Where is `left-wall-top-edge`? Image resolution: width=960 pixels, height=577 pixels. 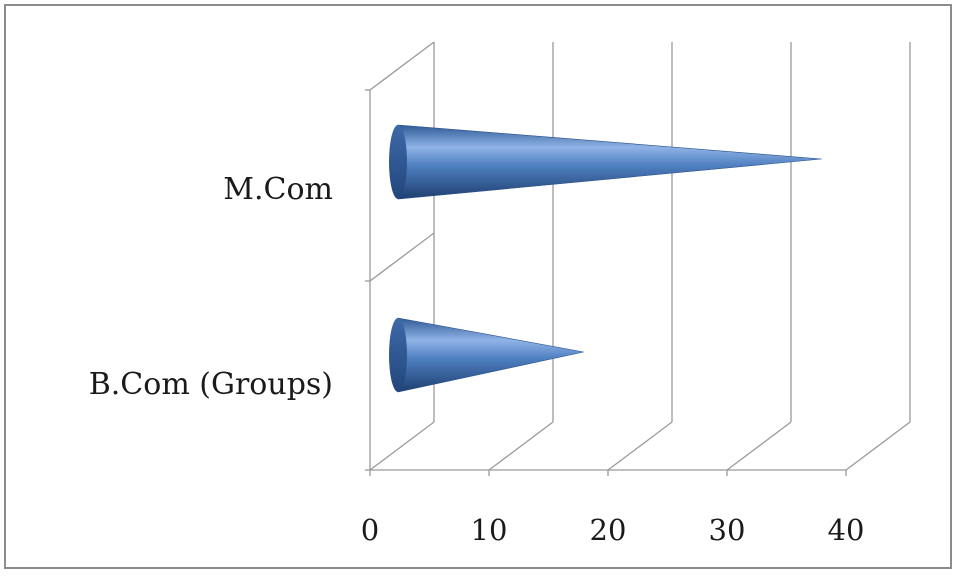
left-wall-top-edge is located at coordinates (402, 66).